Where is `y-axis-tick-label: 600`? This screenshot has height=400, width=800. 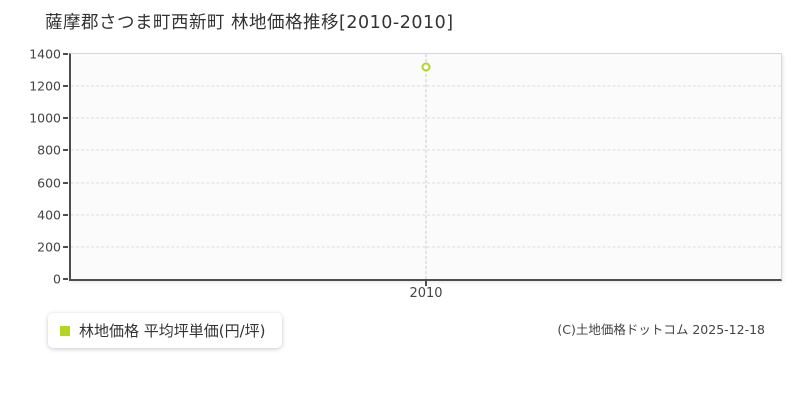
y-axis-tick-label: 600 is located at coordinates (49, 183).